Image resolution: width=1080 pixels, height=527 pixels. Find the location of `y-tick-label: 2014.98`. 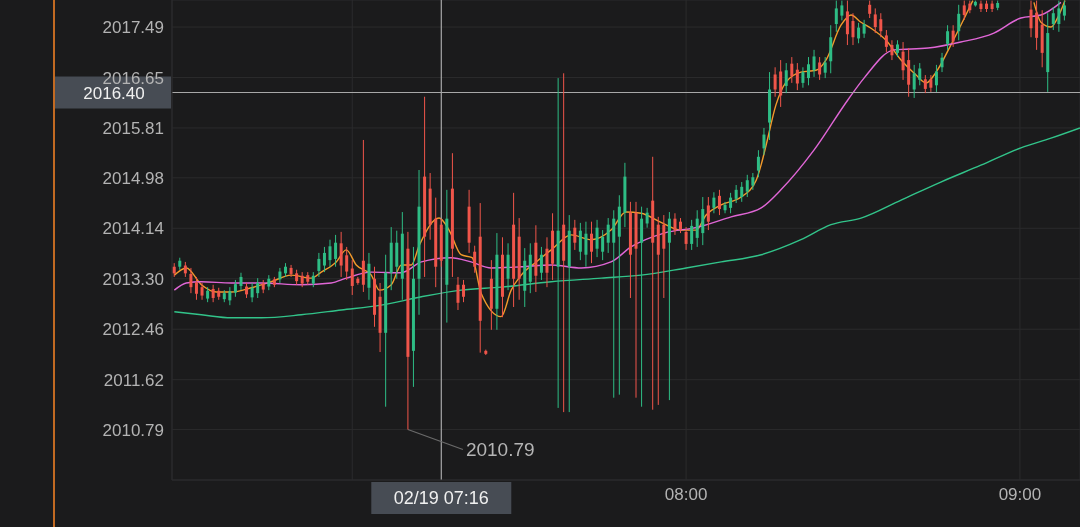

y-tick-label: 2014.98 is located at coordinates (133, 178).